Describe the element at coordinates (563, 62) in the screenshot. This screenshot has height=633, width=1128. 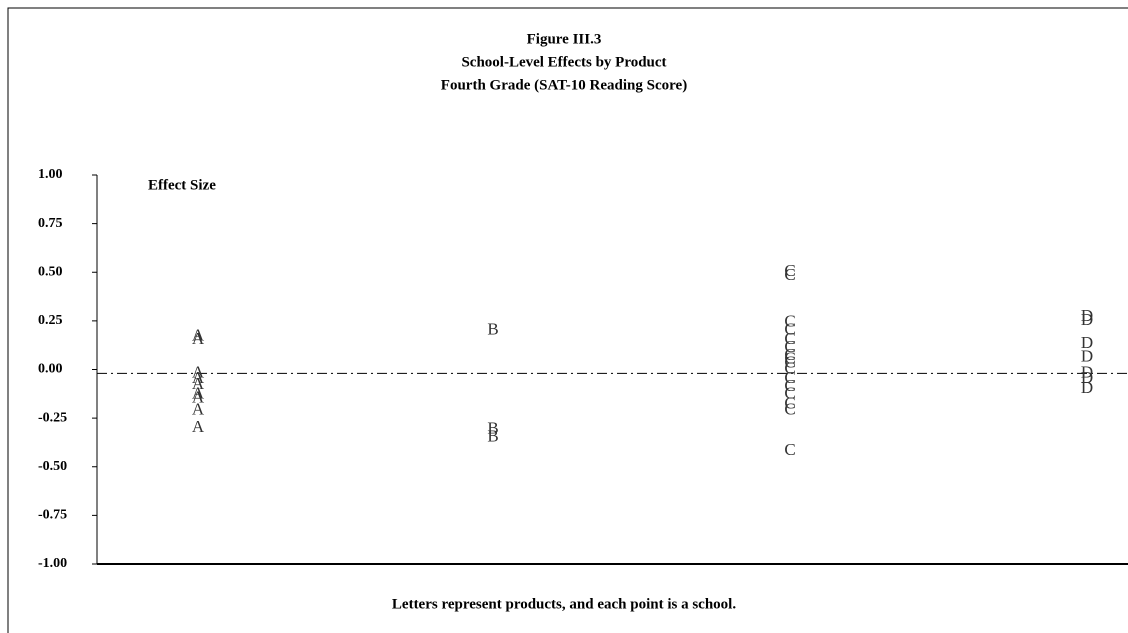
I see `chart-title: School-Level Effects by Product` at that location.